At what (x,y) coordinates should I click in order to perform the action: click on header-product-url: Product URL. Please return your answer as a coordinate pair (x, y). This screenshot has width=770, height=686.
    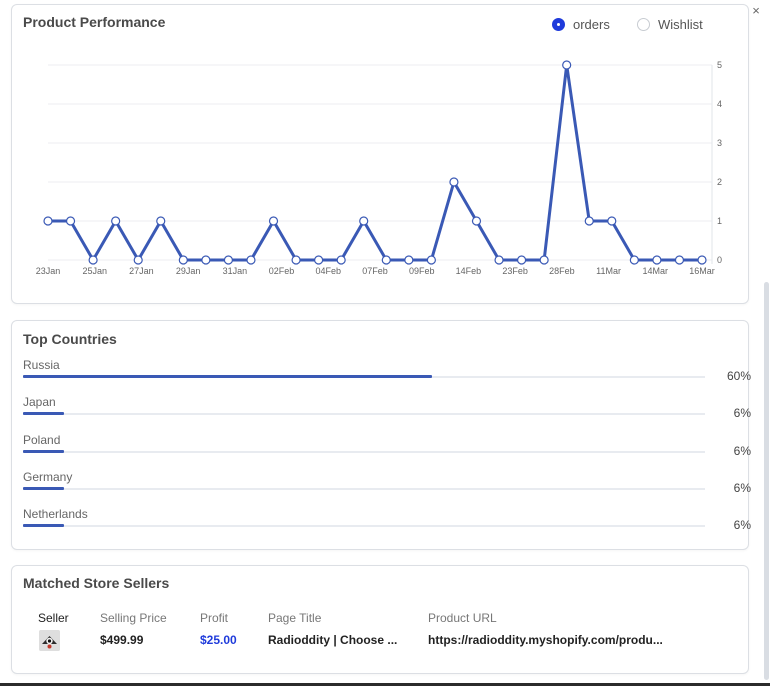
    Looking at the image, I should click on (462, 618).